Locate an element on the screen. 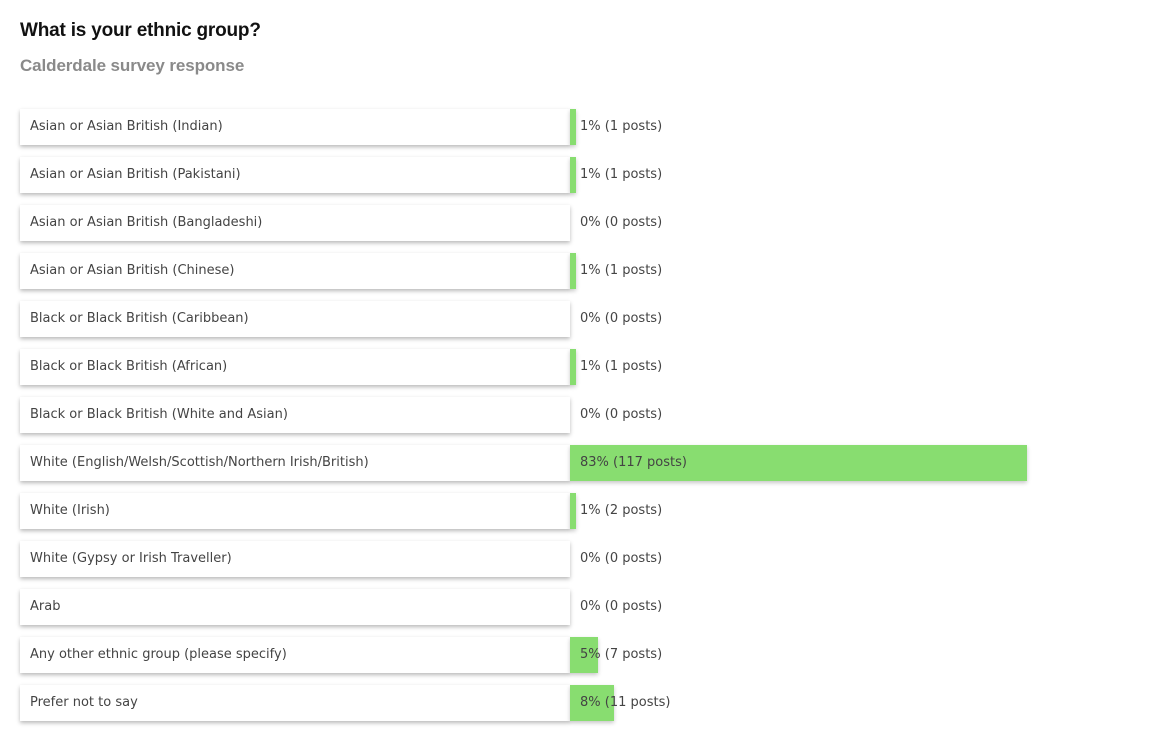 The width and height of the screenshot is (1160, 733). category-label: White (Gypsy or Irish Traveller) is located at coordinates (295, 559).